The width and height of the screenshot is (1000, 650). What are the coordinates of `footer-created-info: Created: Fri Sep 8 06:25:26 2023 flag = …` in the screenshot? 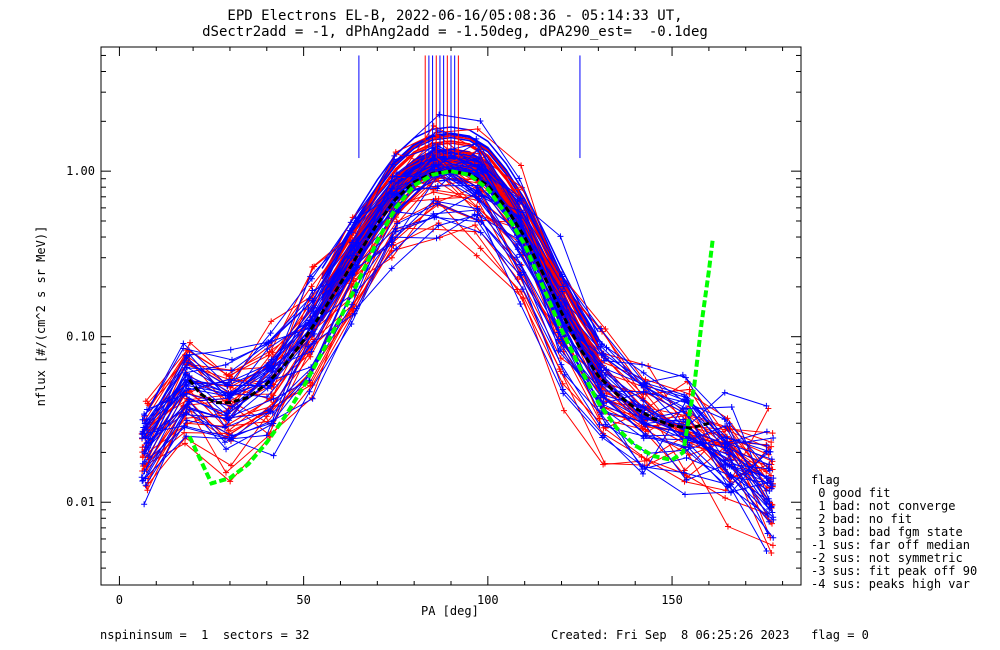 It's located at (710, 635).